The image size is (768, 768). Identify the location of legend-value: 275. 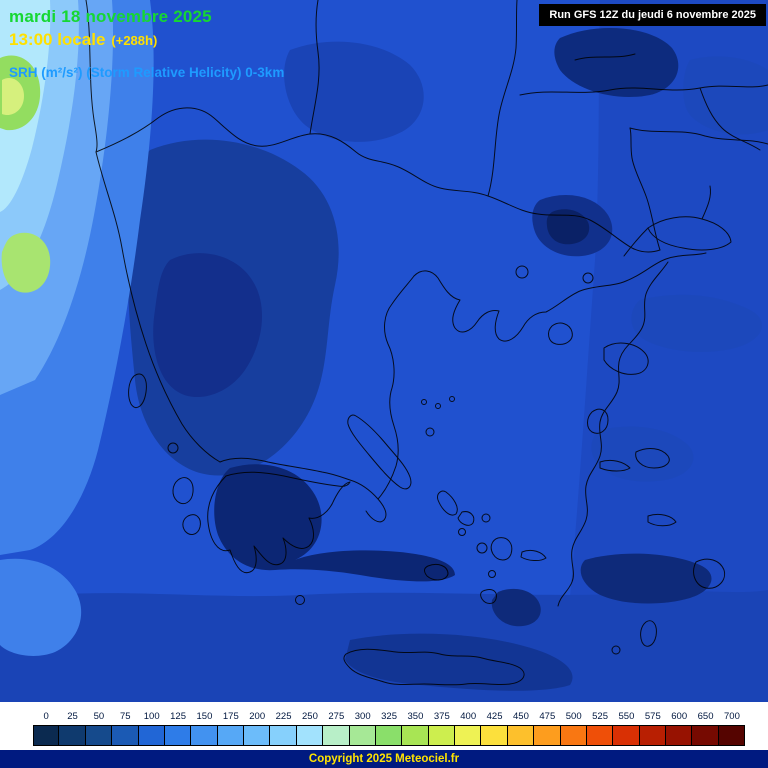
(336, 716).